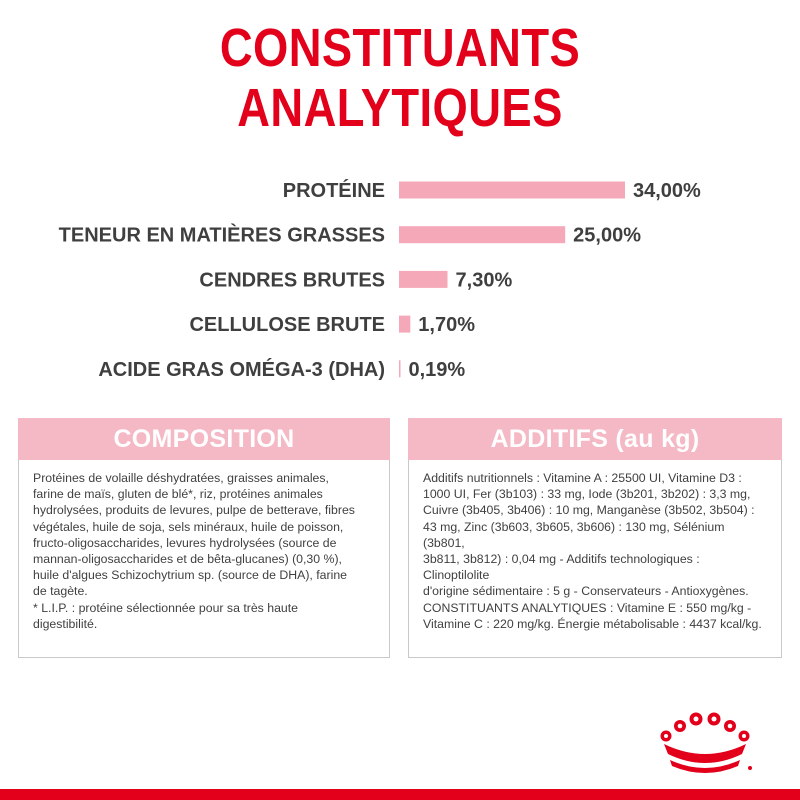 This screenshot has width=800, height=800. Describe the element at coordinates (607, 236) in the screenshot. I see `value-label: 25,00%` at that location.